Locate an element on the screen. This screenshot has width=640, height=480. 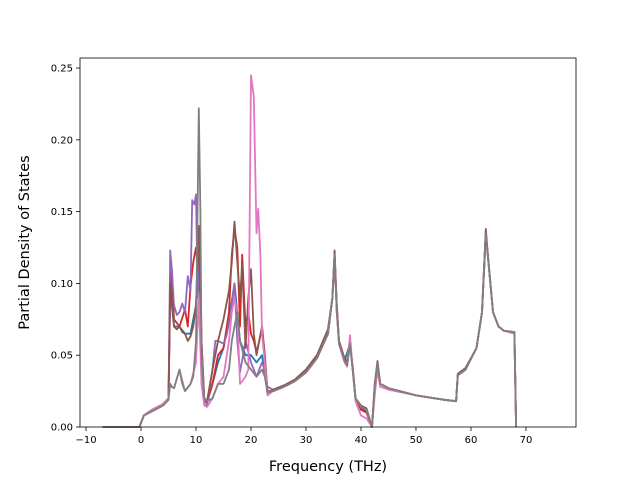
x-tick-label: −10 is located at coordinates (85, 440).